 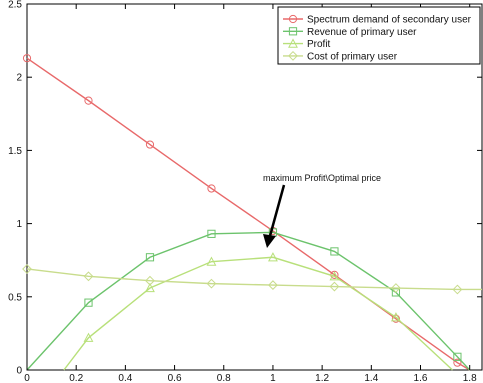 I want to click on x-tick-label: 0, so click(x=27, y=378).